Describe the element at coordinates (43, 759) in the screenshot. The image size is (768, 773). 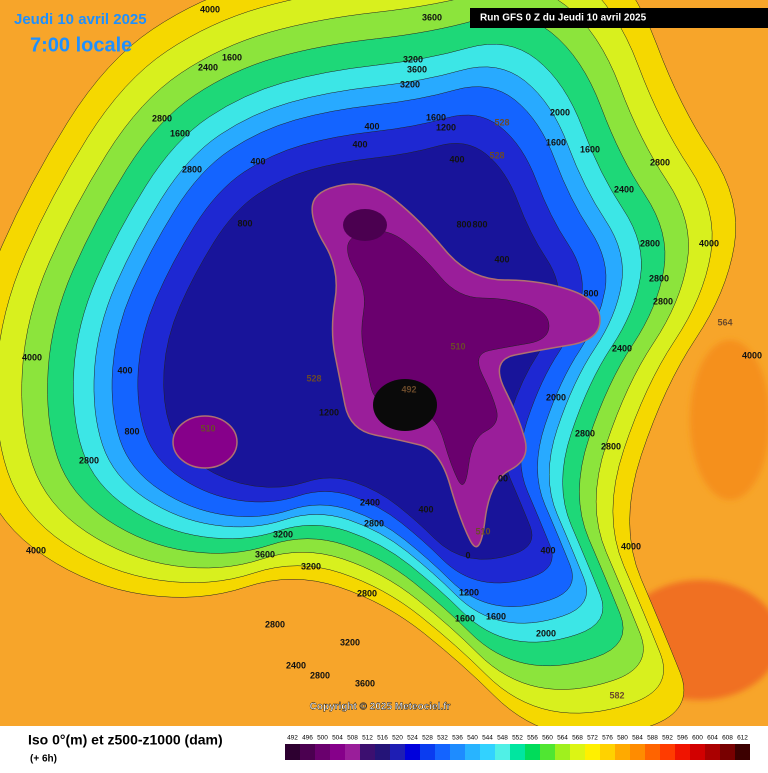
I see `forecast-step: (+ 6h)` at that location.